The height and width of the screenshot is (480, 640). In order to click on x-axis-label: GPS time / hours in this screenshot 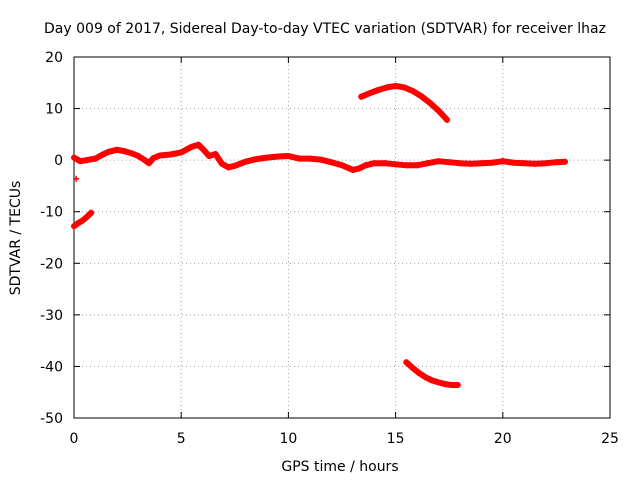, I will do `click(339, 467)`.